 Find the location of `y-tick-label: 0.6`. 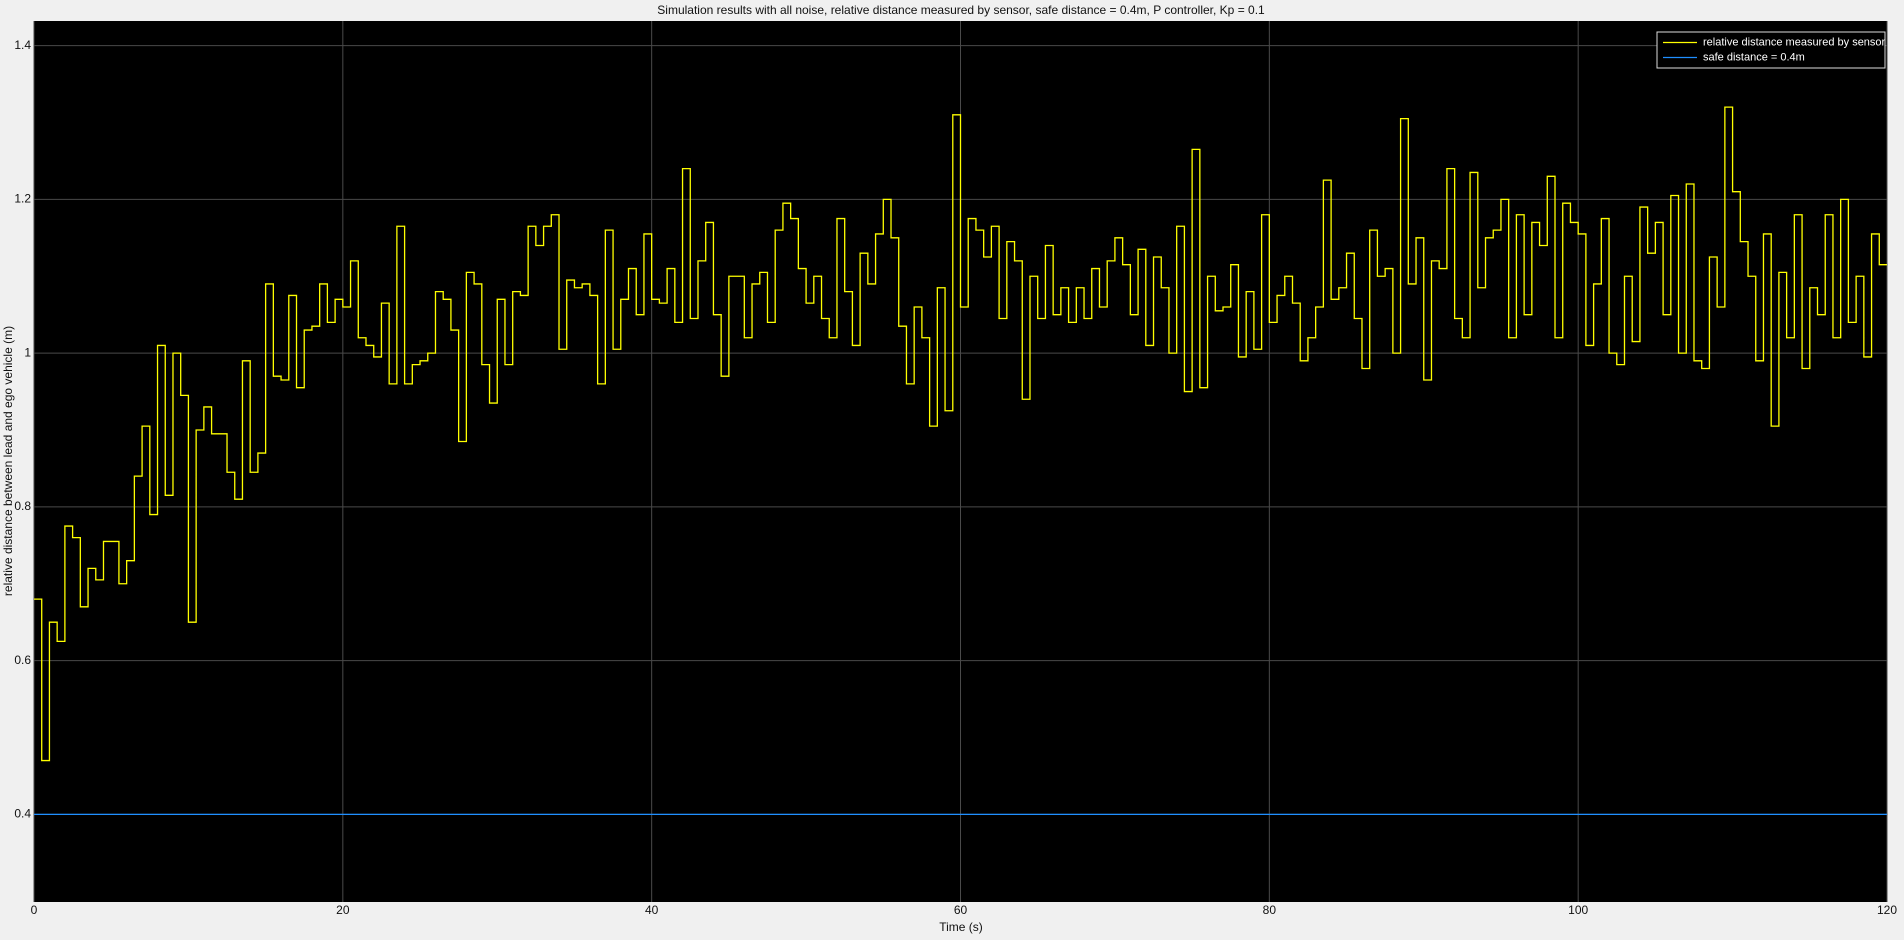

y-tick-label: 0.6 is located at coordinates (22, 660).